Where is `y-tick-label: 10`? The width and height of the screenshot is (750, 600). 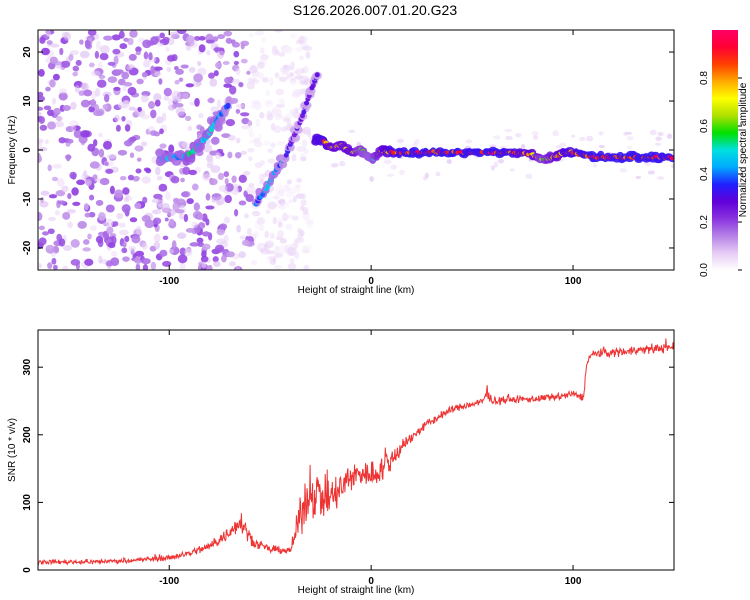 y-tick-label: 10 is located at coordinates (27, 101).